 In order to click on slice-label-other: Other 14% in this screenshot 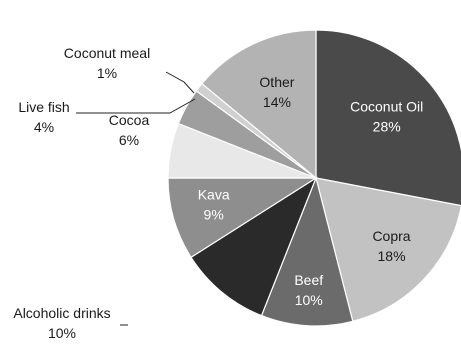, I will do `click(276, 92)`.